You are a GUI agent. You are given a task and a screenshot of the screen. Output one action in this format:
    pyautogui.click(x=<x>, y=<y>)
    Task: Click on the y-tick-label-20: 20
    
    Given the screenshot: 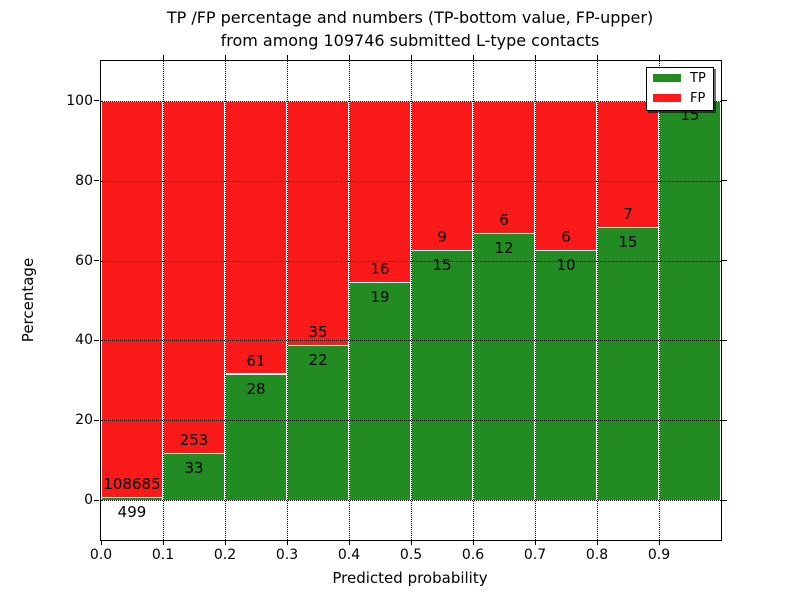 What is the action you would take?
    pyautogui.click(x=84, y=420)
    